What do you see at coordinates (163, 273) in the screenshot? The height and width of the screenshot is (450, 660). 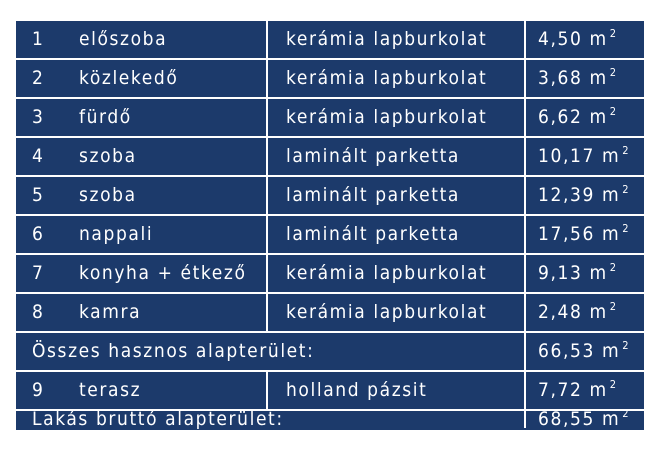 I see `room-name: konyha + étkező` at bounding box center [163, 273].